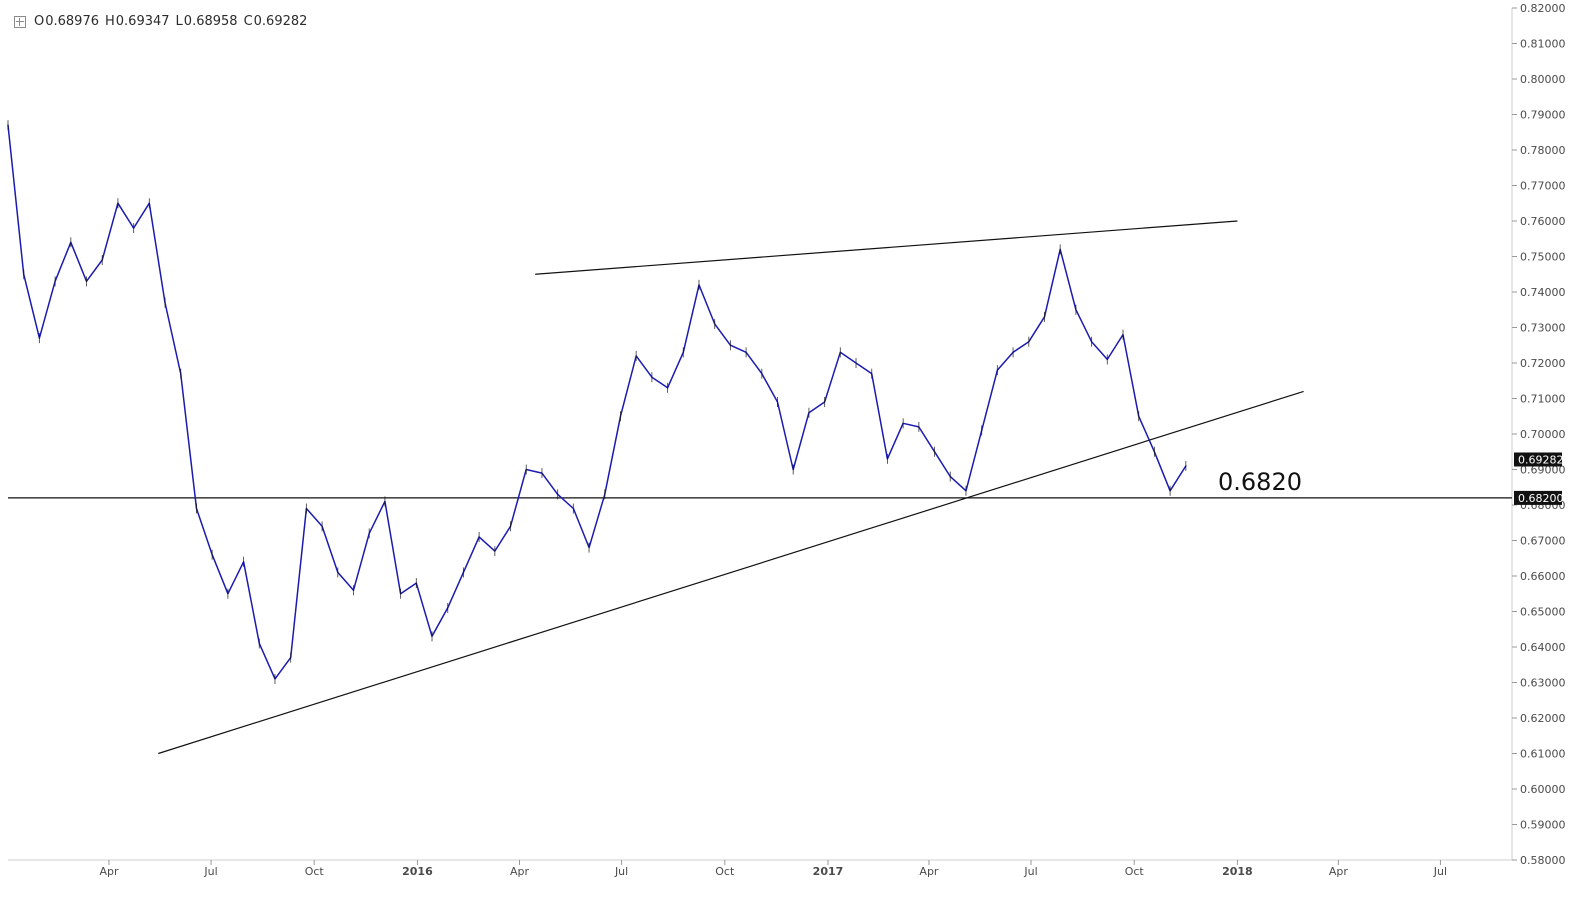 This screenshot has height=897, width=1585. Describe the element at coordinates (1541, 459) in the screenshot. I see `last-price-badge: 0.69282` at that location.